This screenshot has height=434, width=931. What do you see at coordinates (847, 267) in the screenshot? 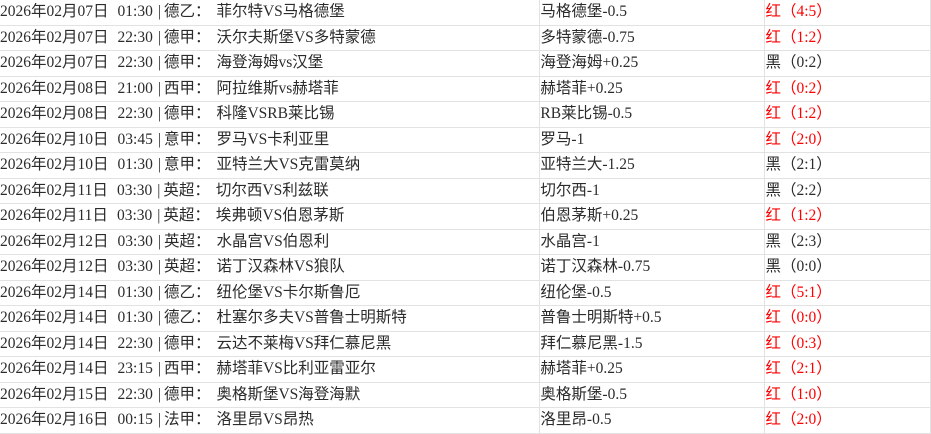
I see `result-cell: 黑（0:0）` at bounding box center [847, 267].